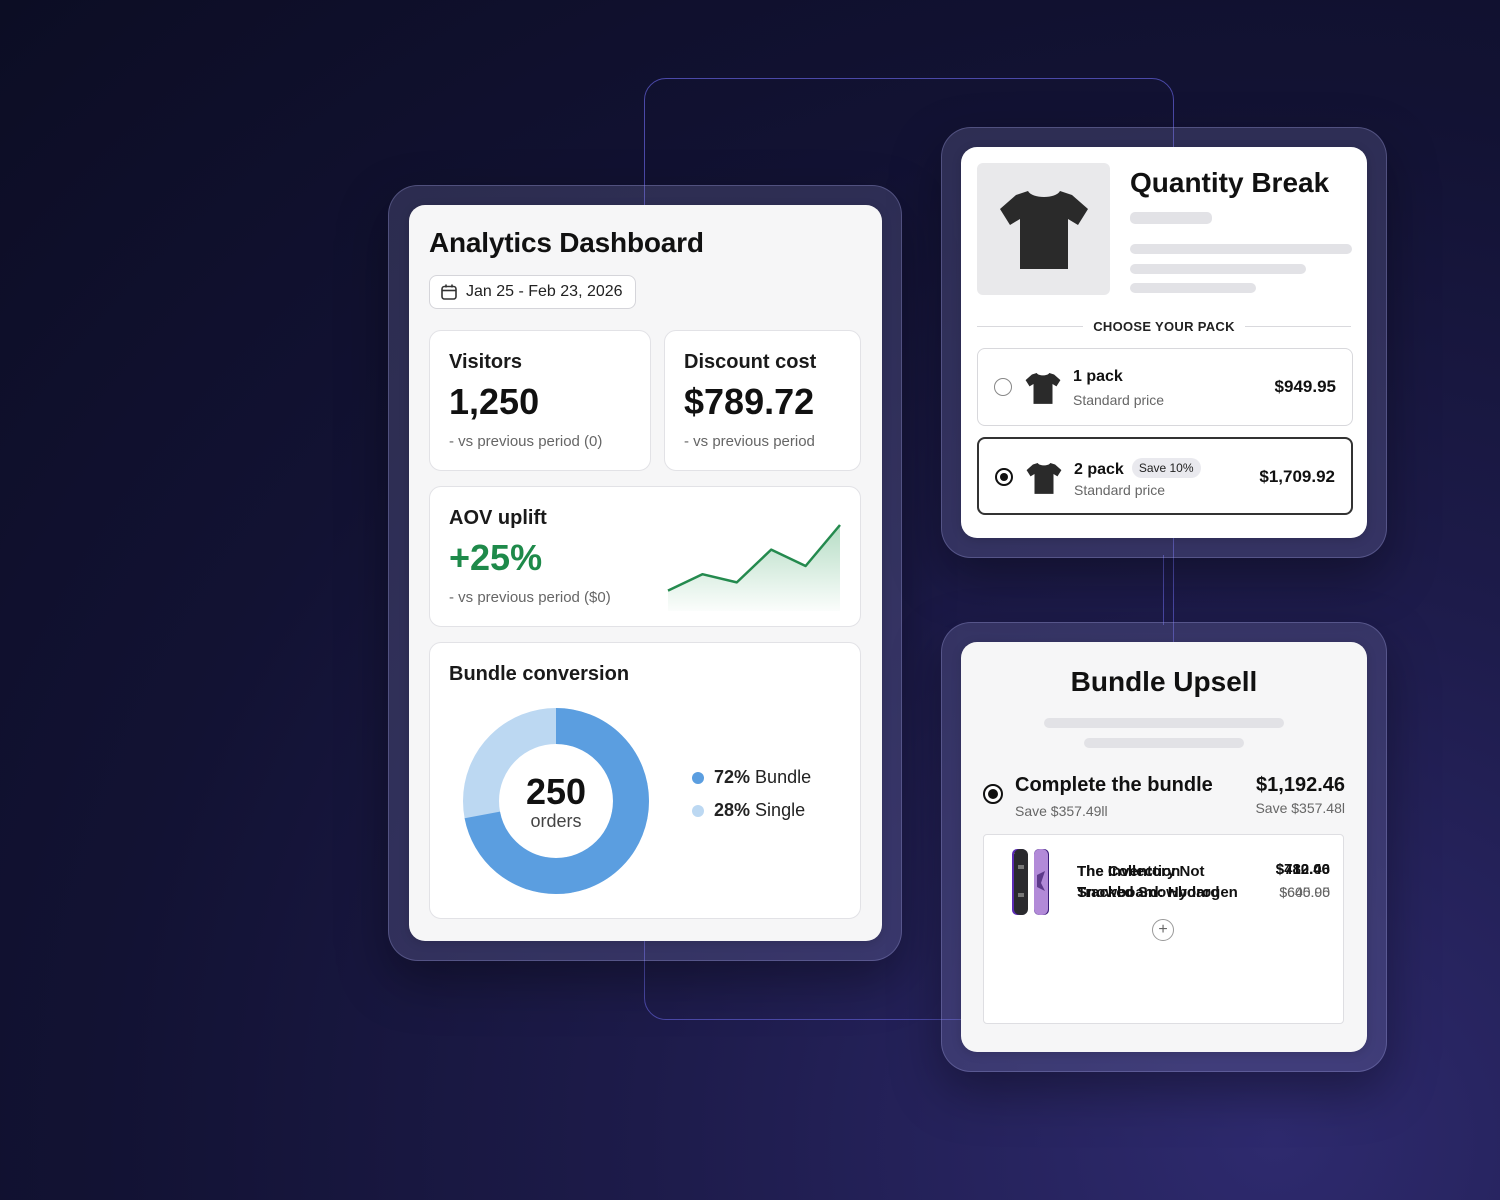 This screenshot has height=1200, width=1500. What do you see at coordinates (485, 362) in the screenshot?
I see `visitors-label: Visitors` at bounding box center [485, 362].